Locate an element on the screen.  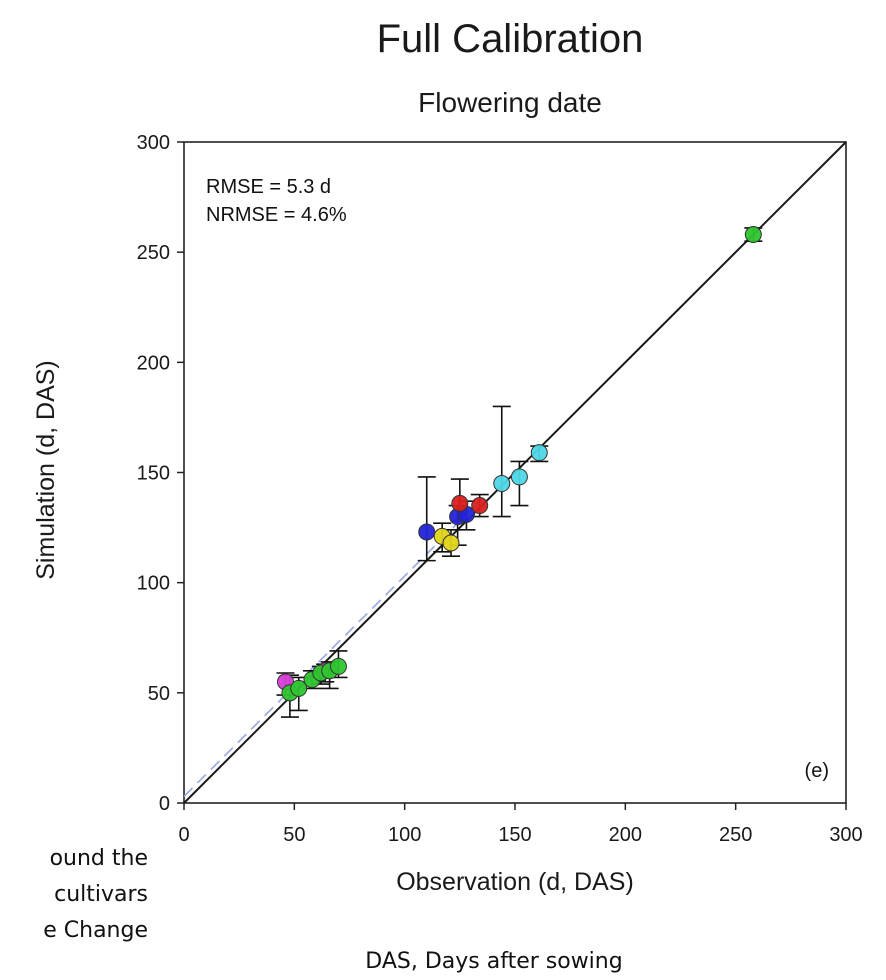
panel-label: (e) is located at coordinates (817, 771).